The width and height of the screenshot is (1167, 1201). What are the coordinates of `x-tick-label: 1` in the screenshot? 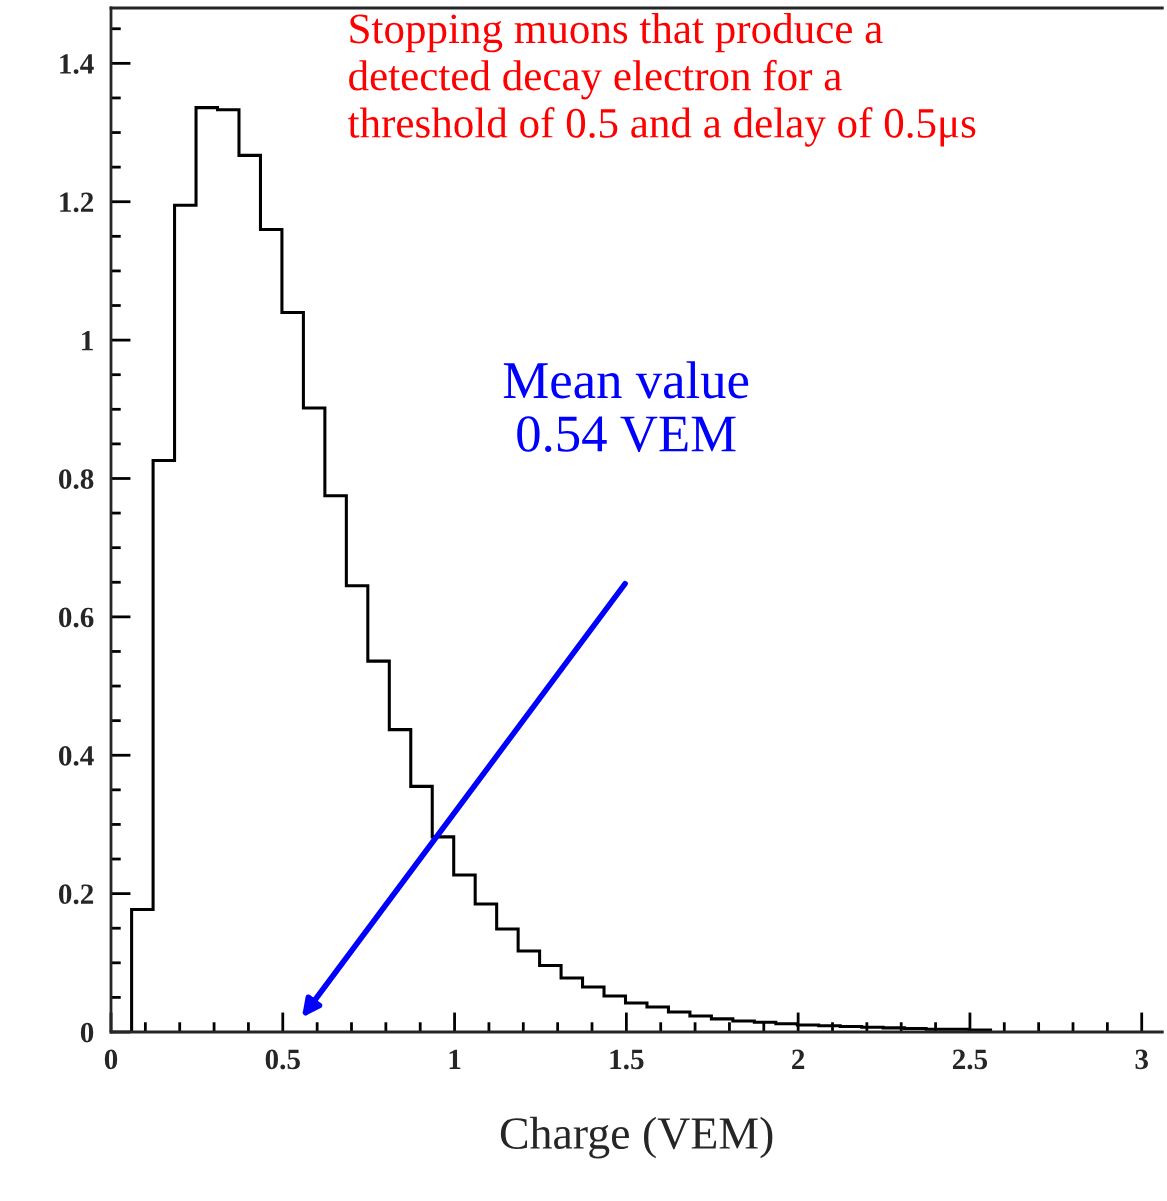 It's located at (455, 1059).